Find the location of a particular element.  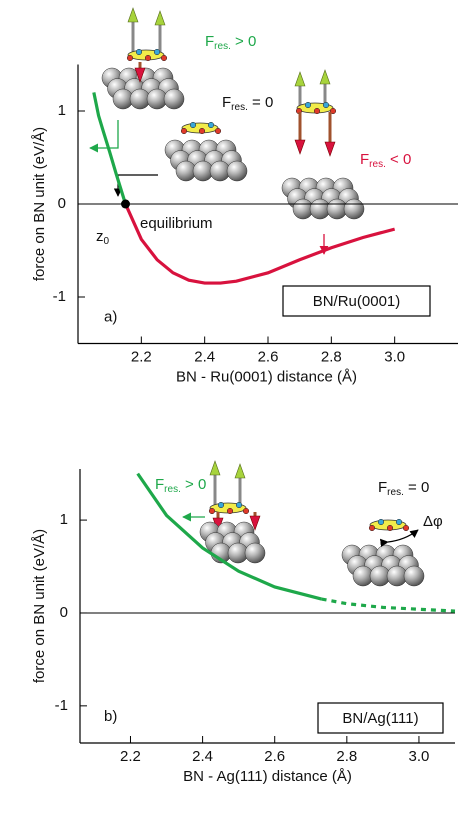

panel-label: a) is located at coordinates (110, 316).